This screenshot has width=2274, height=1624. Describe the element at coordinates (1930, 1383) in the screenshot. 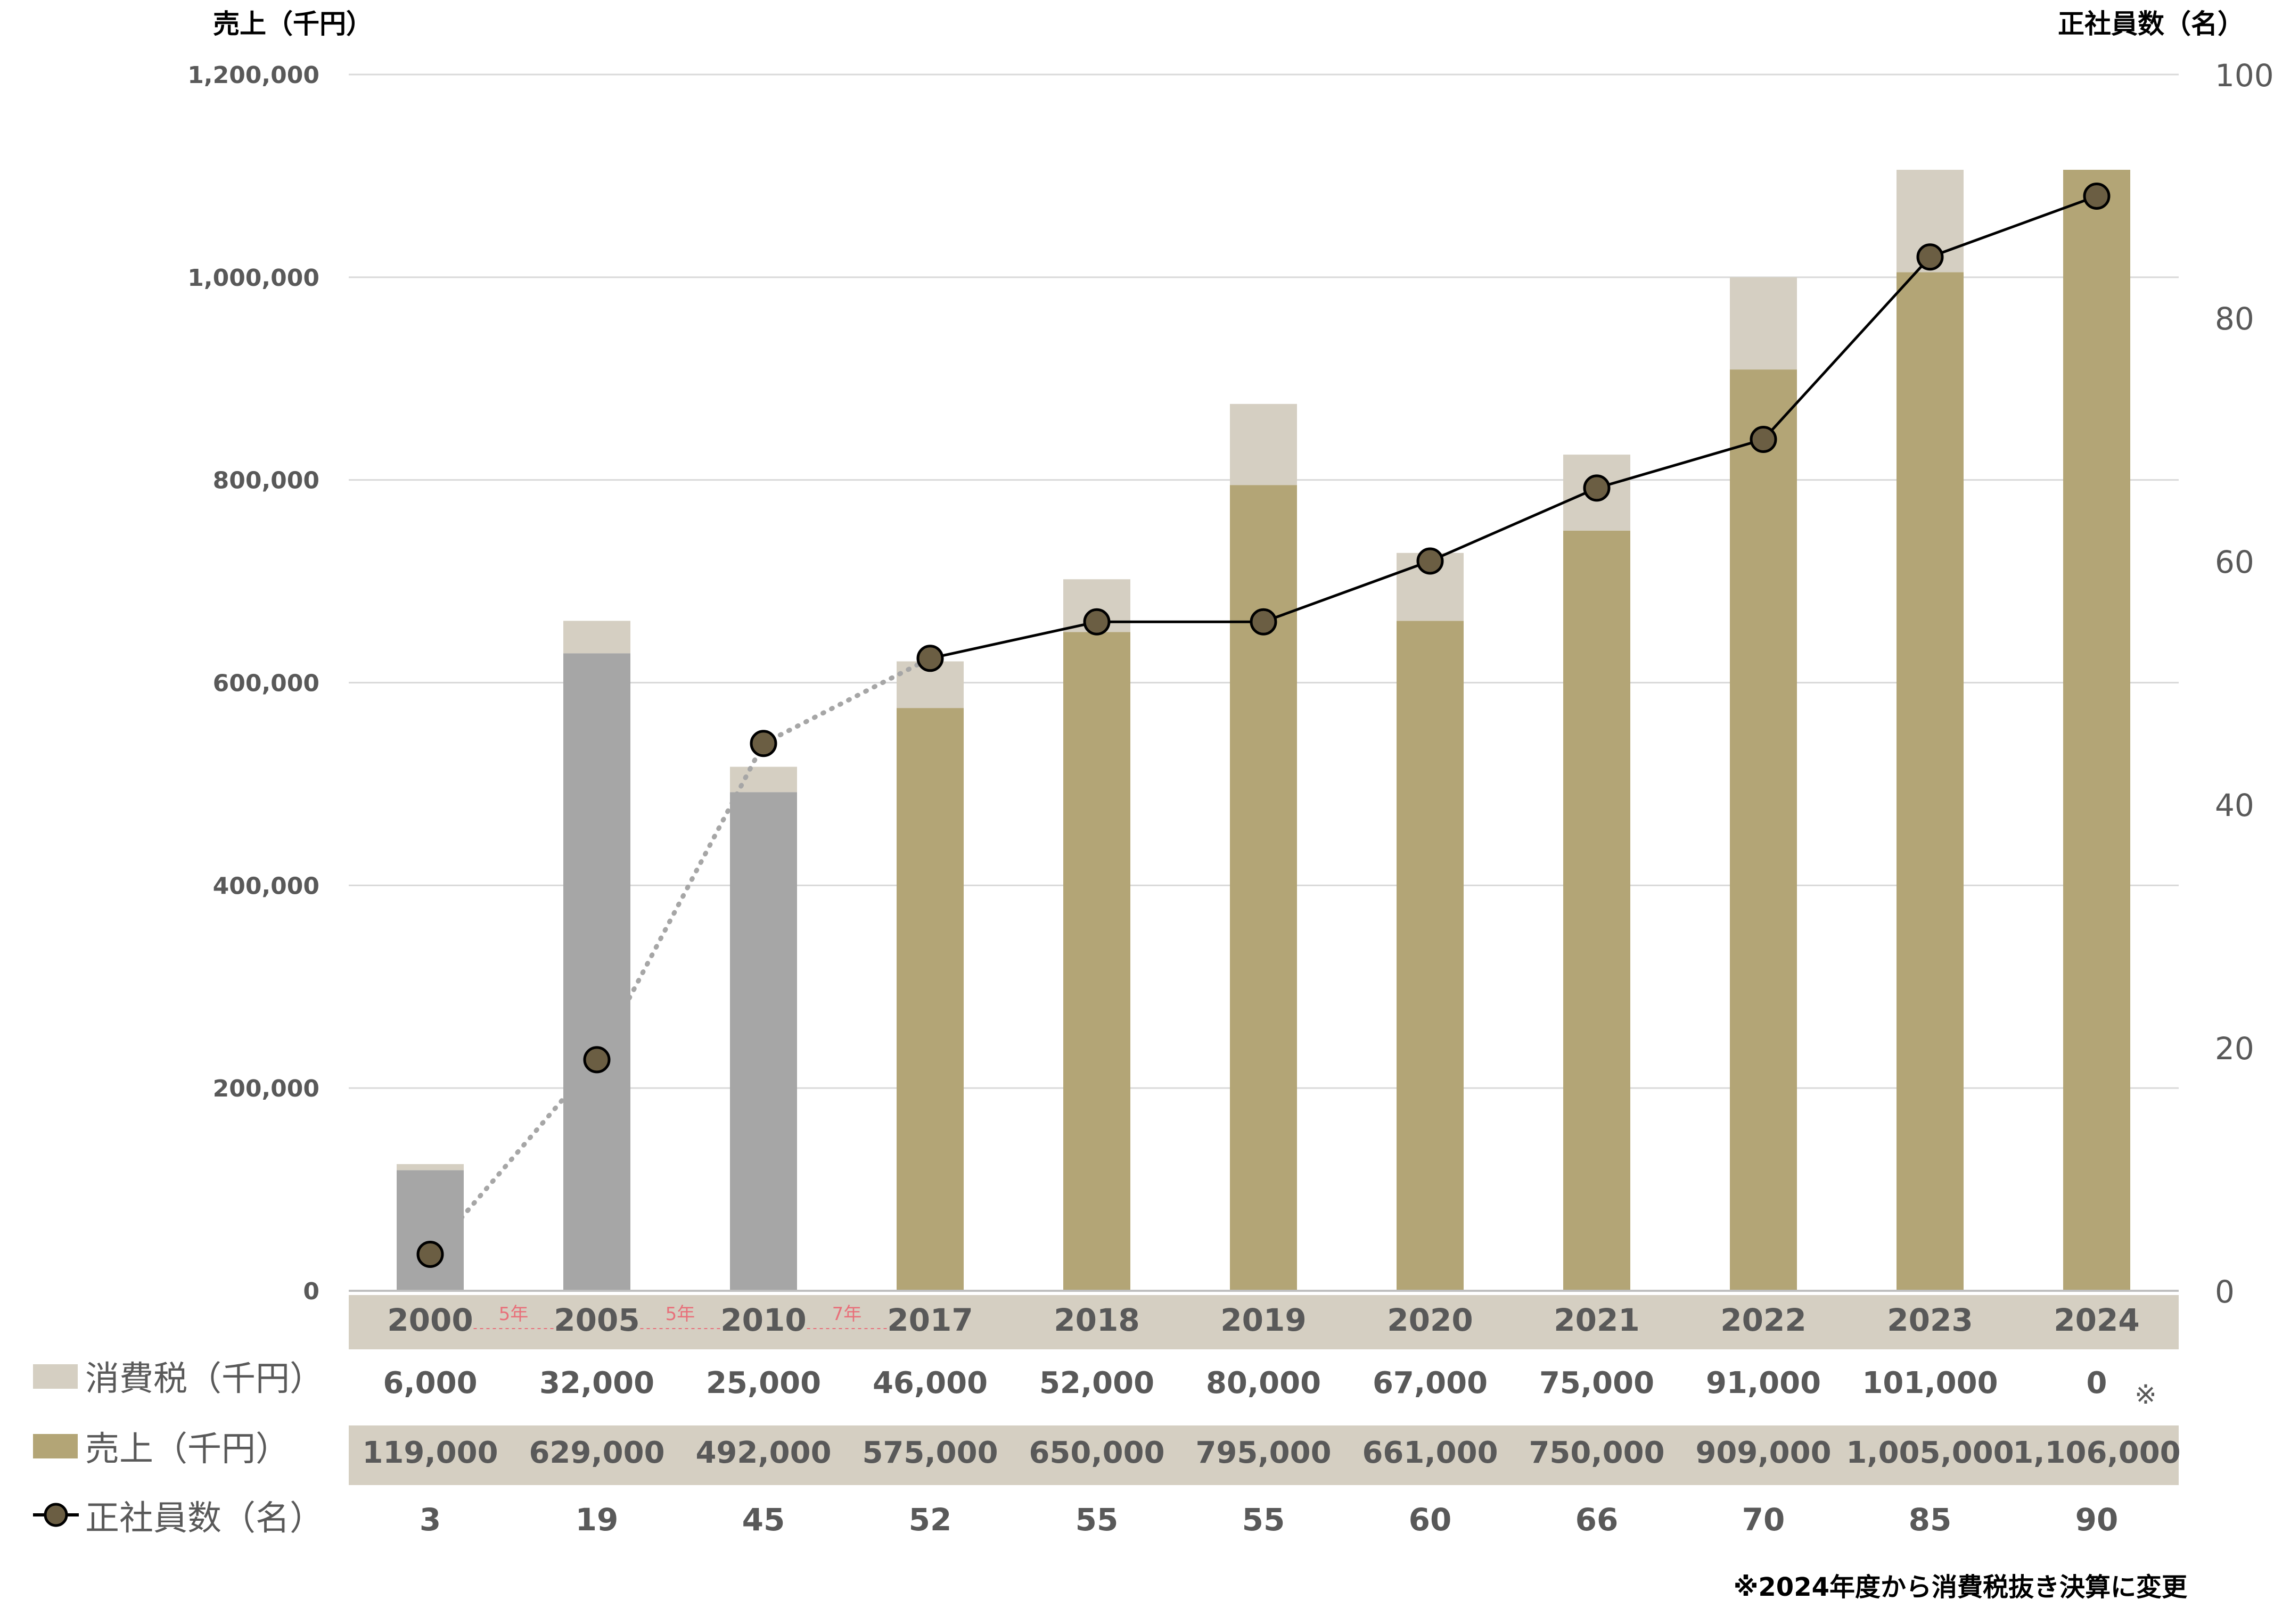

I see `tax-value-label: 101,000` at that location.